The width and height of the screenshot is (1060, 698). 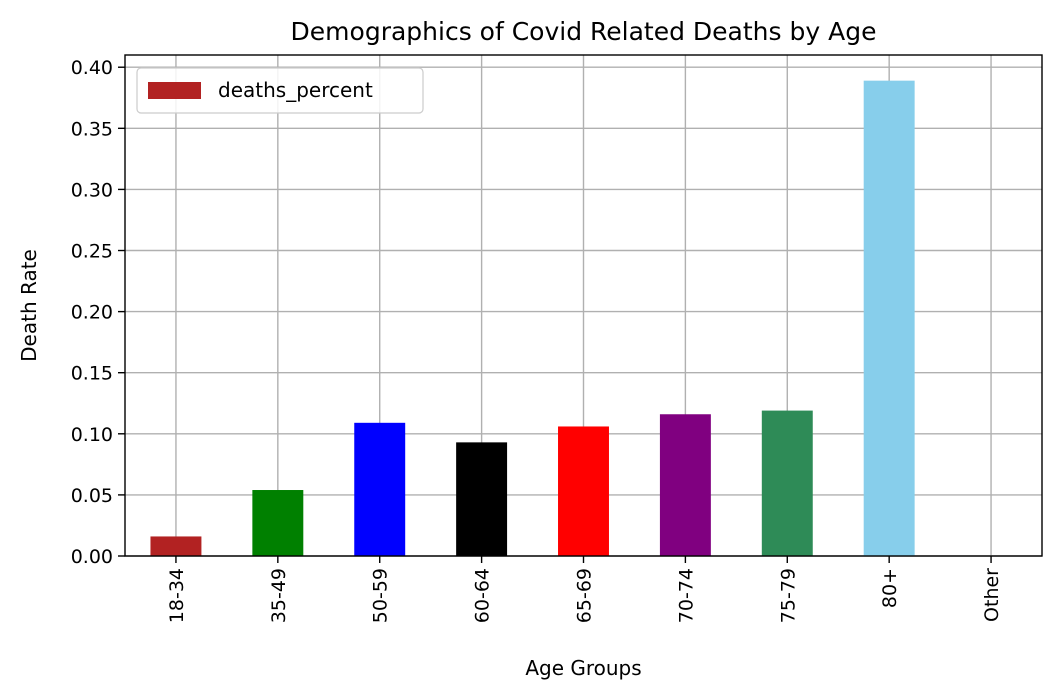 What do you see at coordinates (92, 435) in the screenshot?
I see `y-tick-label: 0.10` at bounding box center [92, 435].